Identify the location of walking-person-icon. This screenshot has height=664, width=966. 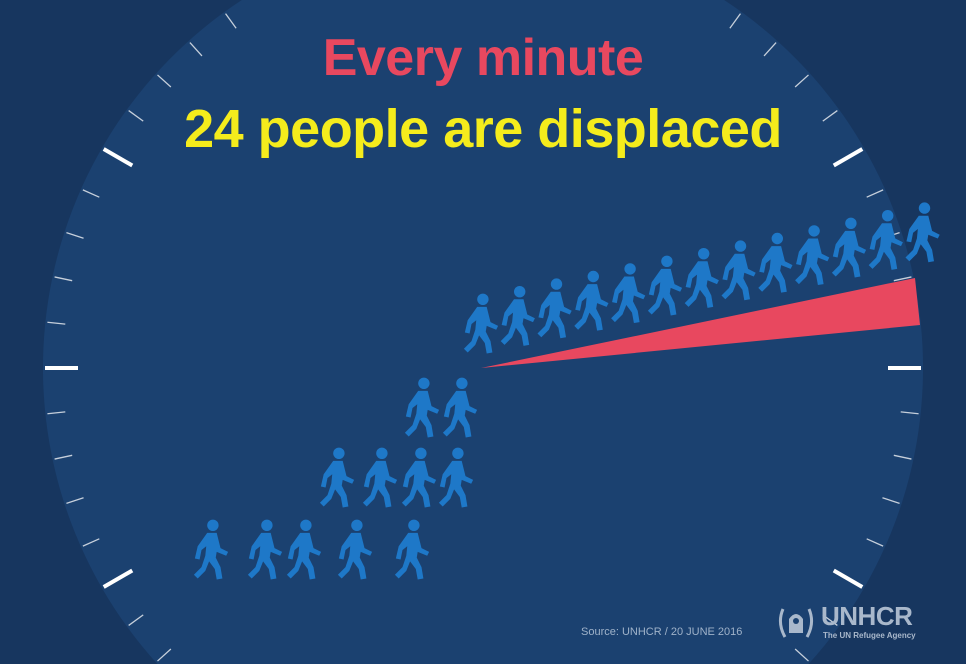
(922, 232).